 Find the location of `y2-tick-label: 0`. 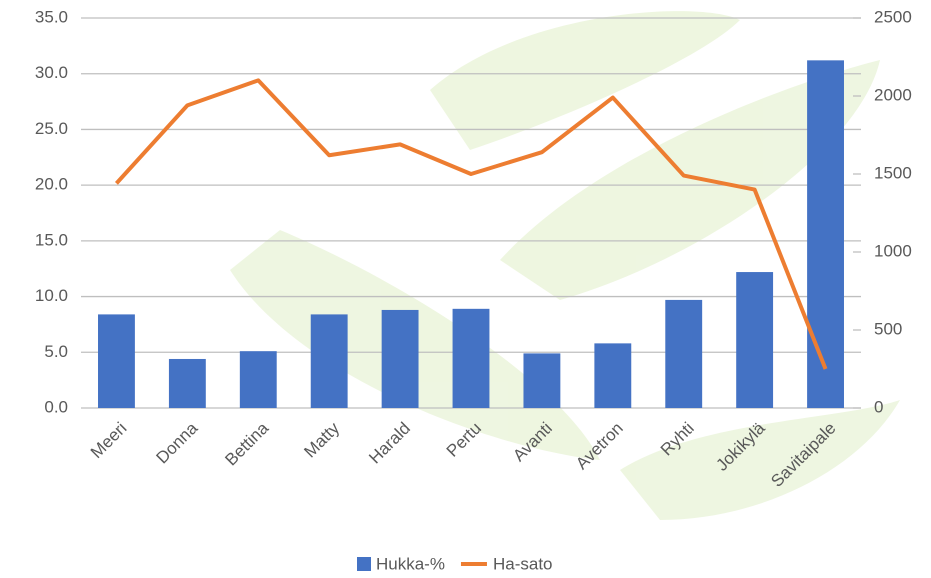

y2-tick-label: 0 is located at coordinates (878, 406).